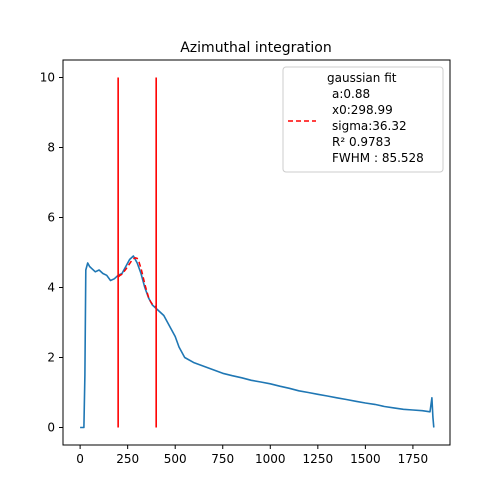 The height and width of the screenshot is (504, 500). What do you see at coordinates (378, 158) in the screenshot?
I see `legend-line-fwhm: FWHM : 85.528` at bounding box center [378, 158].